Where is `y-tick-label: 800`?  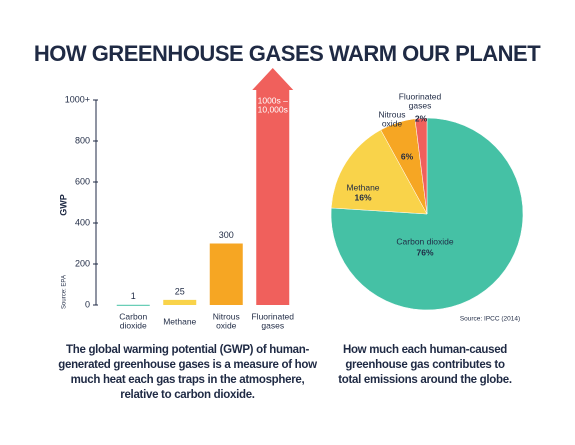
y-tick-label: 800 is located at coordinates (82, 140).